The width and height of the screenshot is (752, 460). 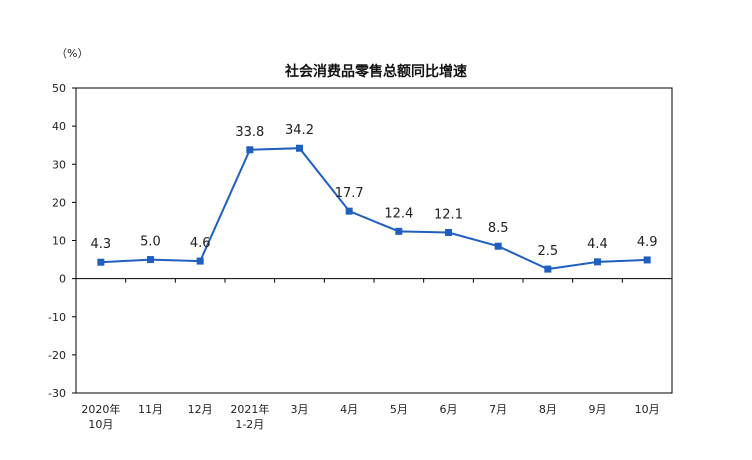 What do you see at coordinates (547, 251) in the screenshot?
I see `data-label: 2.5` at bounding box center [547, 251].